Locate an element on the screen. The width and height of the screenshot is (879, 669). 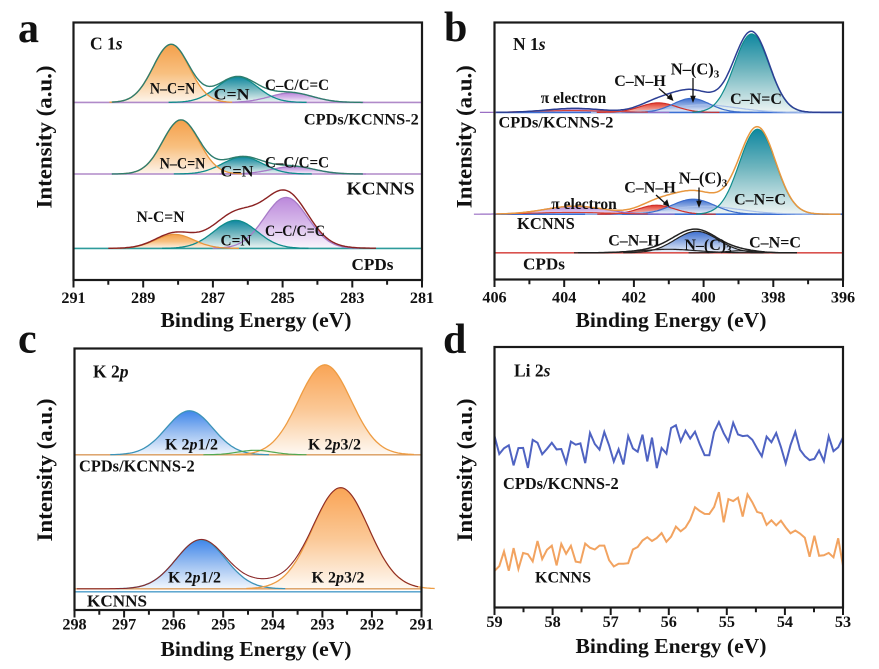
svg-text: N-C=N is located at coordinates (161, 217).